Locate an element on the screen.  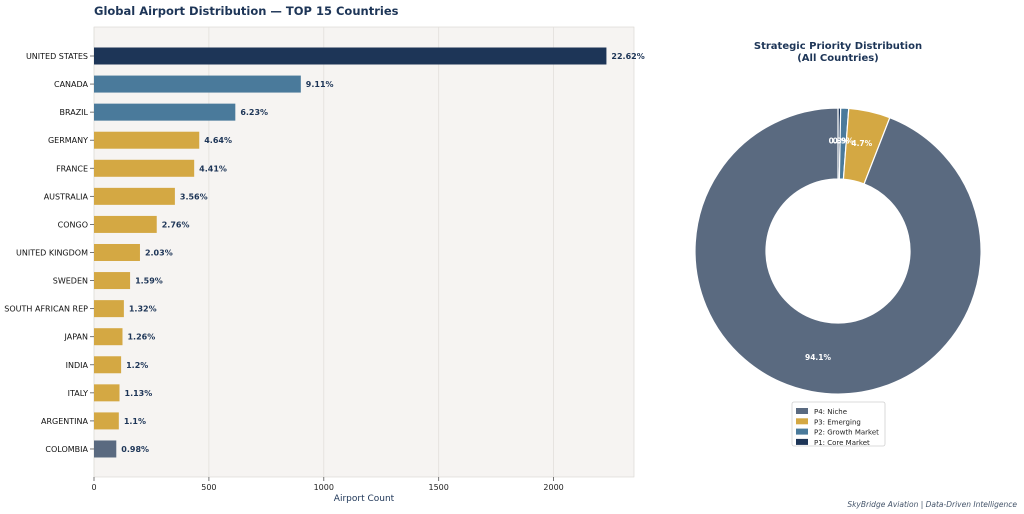
bar-value-label: 2.76% is located at coordinates (176, 224).